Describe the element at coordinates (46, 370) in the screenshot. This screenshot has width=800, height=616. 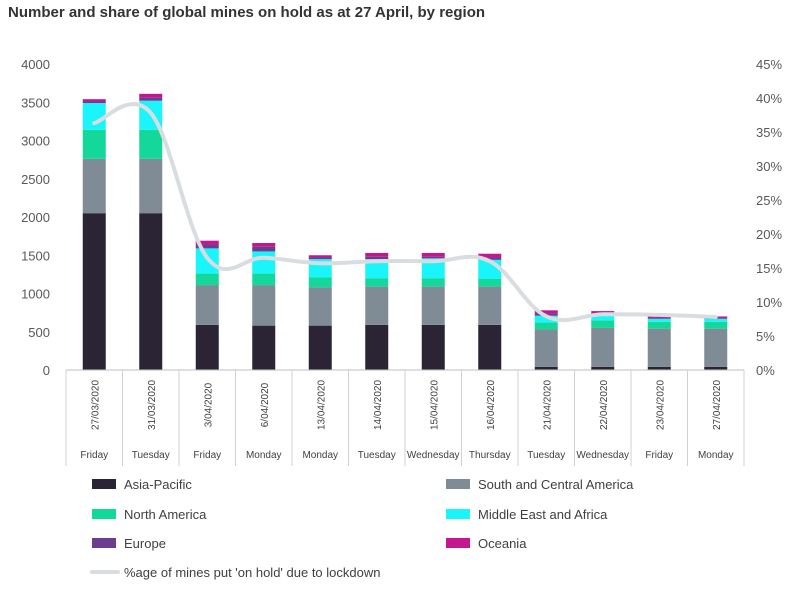
I see `left-tick-label: 0` at that location.